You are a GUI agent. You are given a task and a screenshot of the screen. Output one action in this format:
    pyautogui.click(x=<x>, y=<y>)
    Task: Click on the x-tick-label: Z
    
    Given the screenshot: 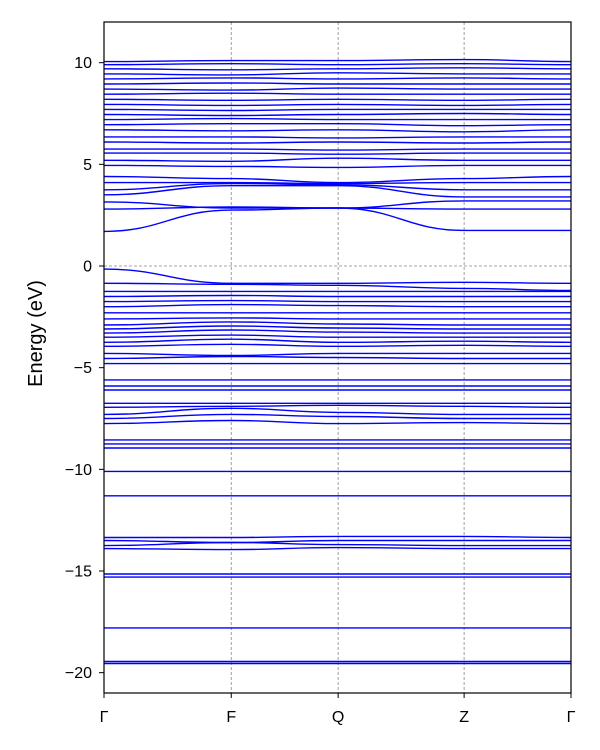 What is the action you would take?
    pyautogui.click(x=464, y=717)
    